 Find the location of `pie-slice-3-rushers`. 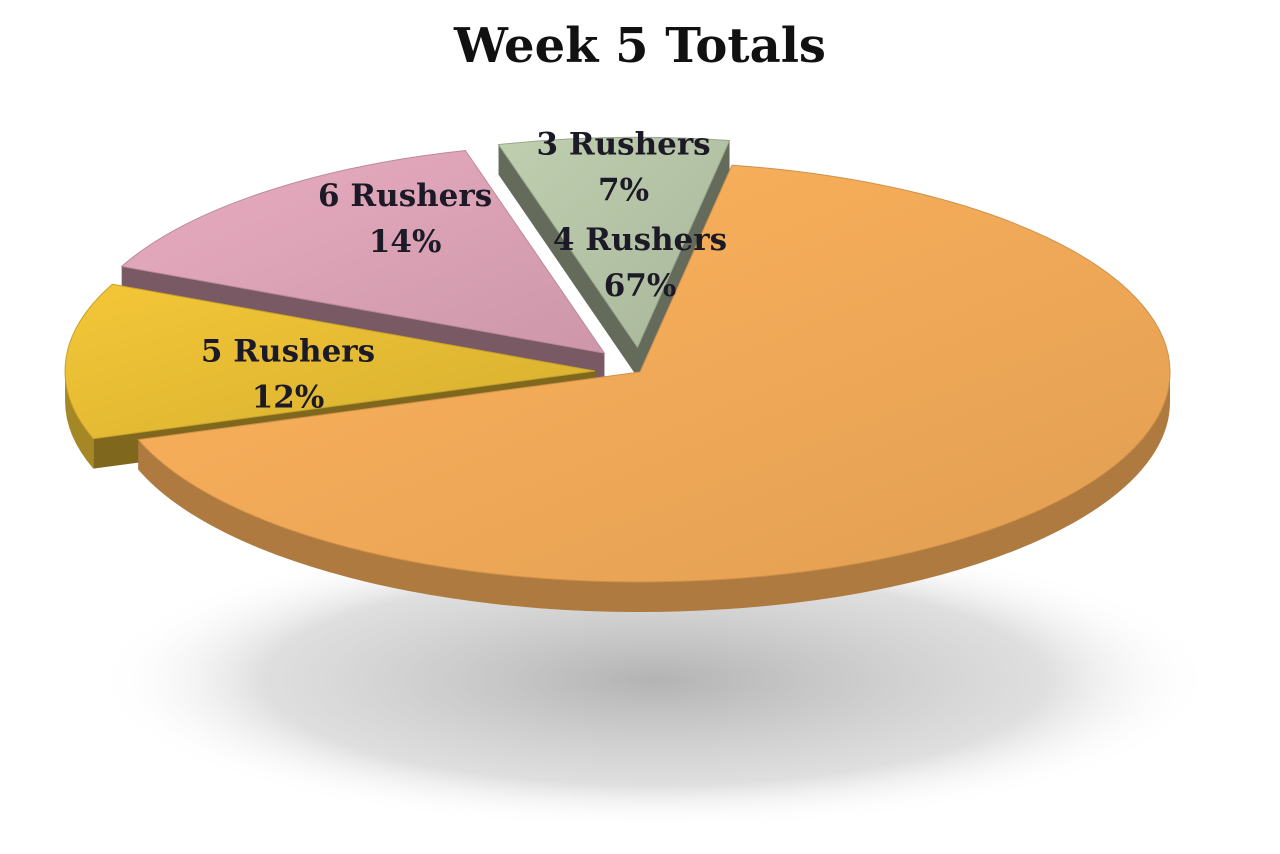

pie-slice-3-rushers is located at coordinates (614, 242).